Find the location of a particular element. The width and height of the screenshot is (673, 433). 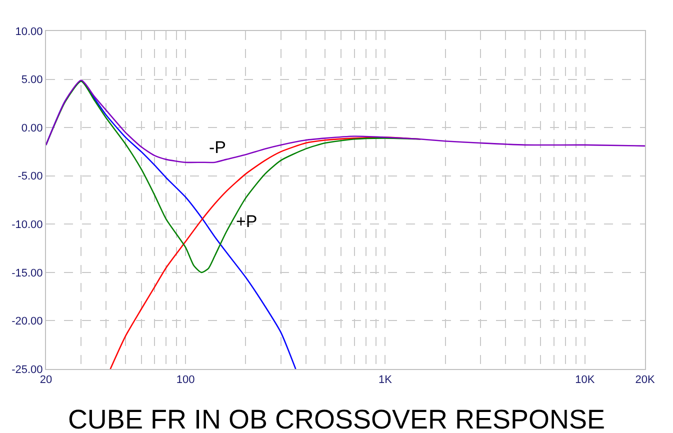

x-tick-label: 100 is located at coordinates (185, 380).